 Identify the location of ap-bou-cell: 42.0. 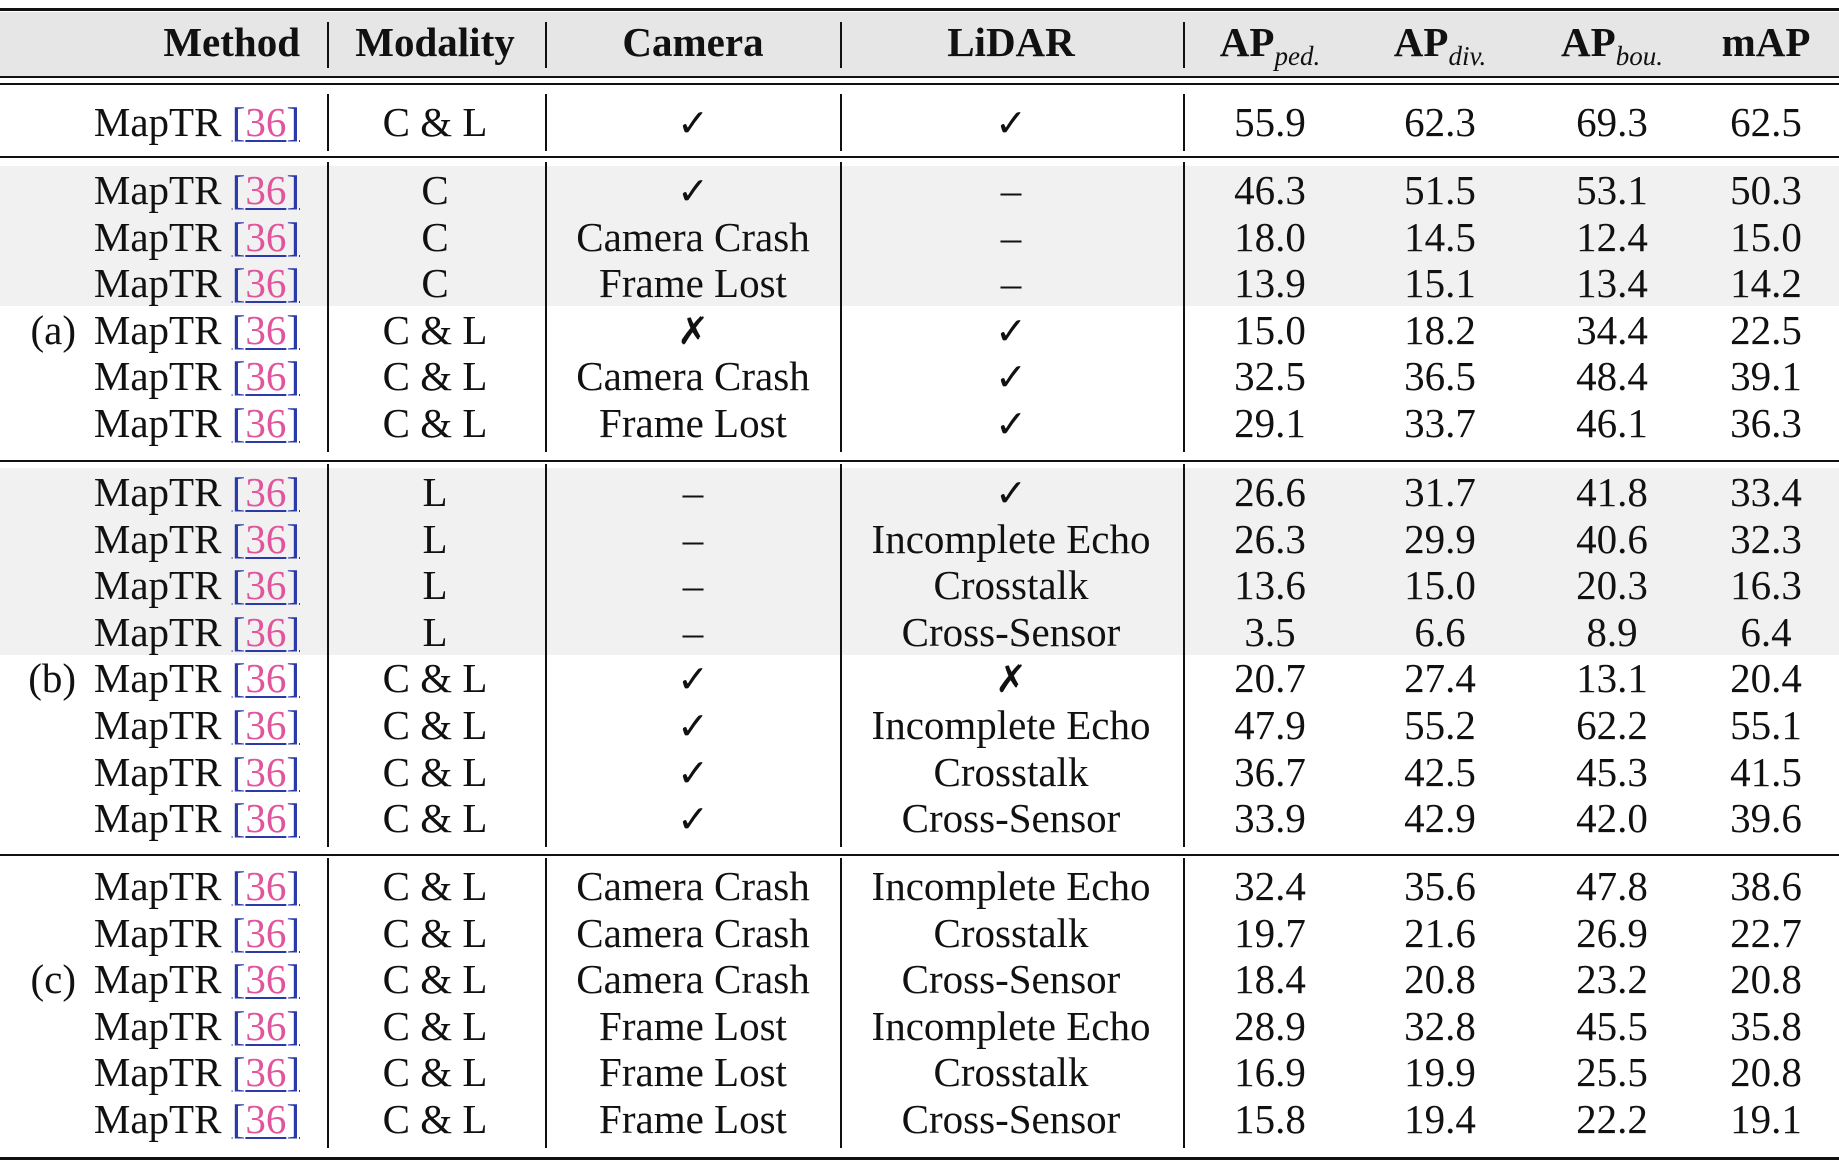
(1612, 818).